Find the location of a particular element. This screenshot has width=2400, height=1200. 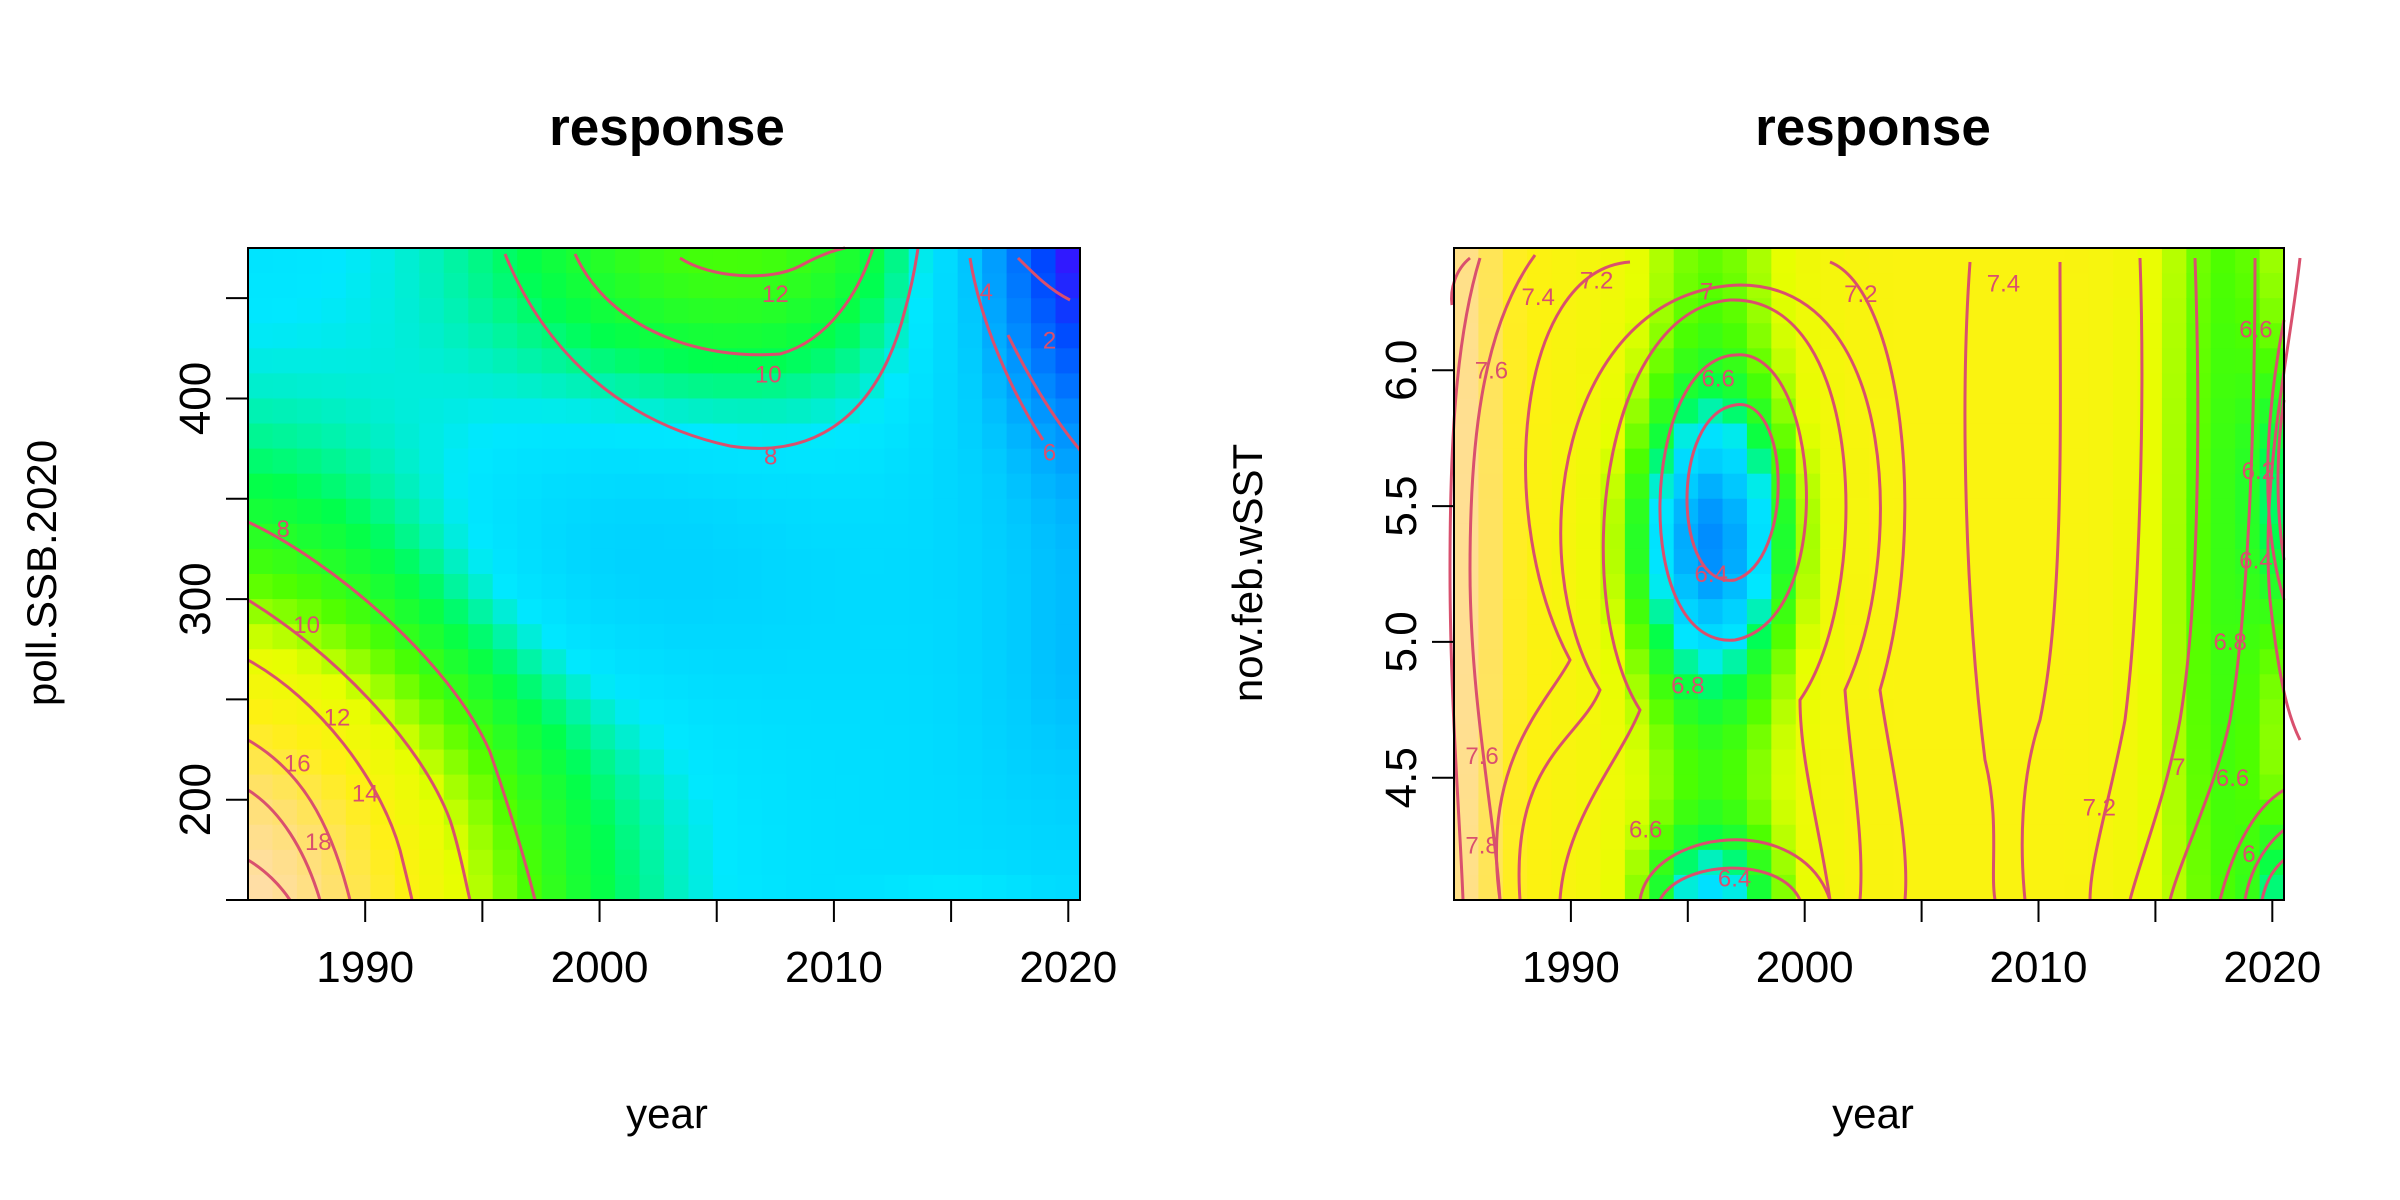

contour-label: 4 is located at coordinates (986, 292).